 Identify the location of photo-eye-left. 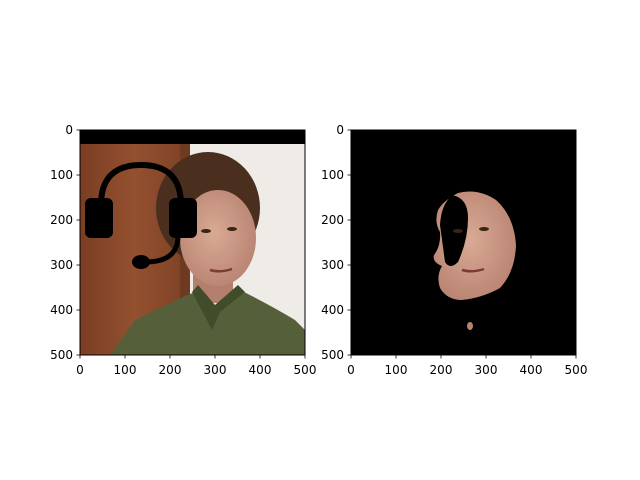
(206, 231).